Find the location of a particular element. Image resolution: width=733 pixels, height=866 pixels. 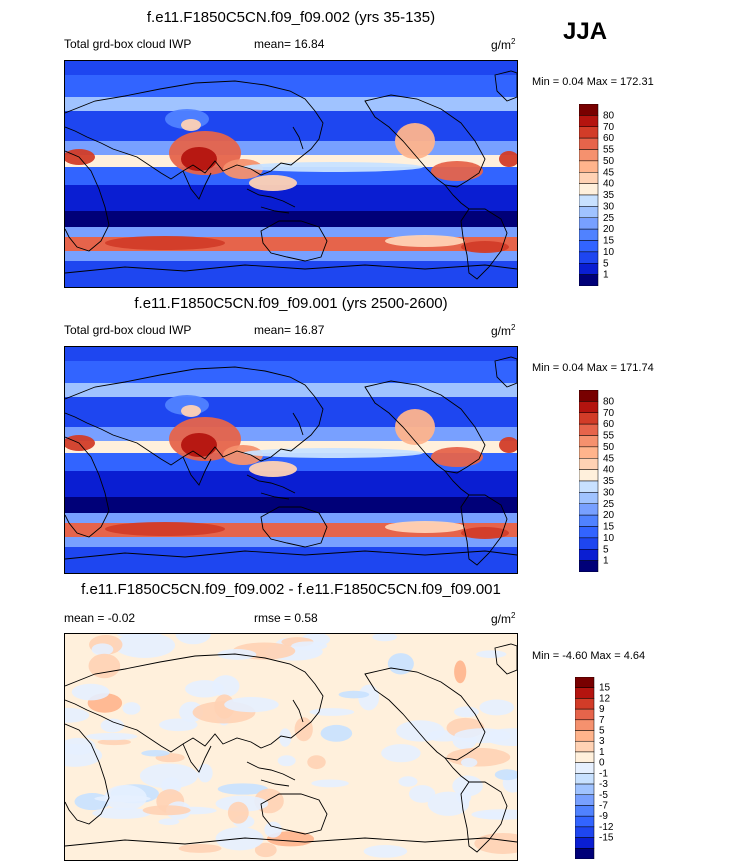

panel-1-colorbar: 80 70 60 55 50 45 40 35 30 25 20 15 10 5 1 is located at coordinates (608, 195).